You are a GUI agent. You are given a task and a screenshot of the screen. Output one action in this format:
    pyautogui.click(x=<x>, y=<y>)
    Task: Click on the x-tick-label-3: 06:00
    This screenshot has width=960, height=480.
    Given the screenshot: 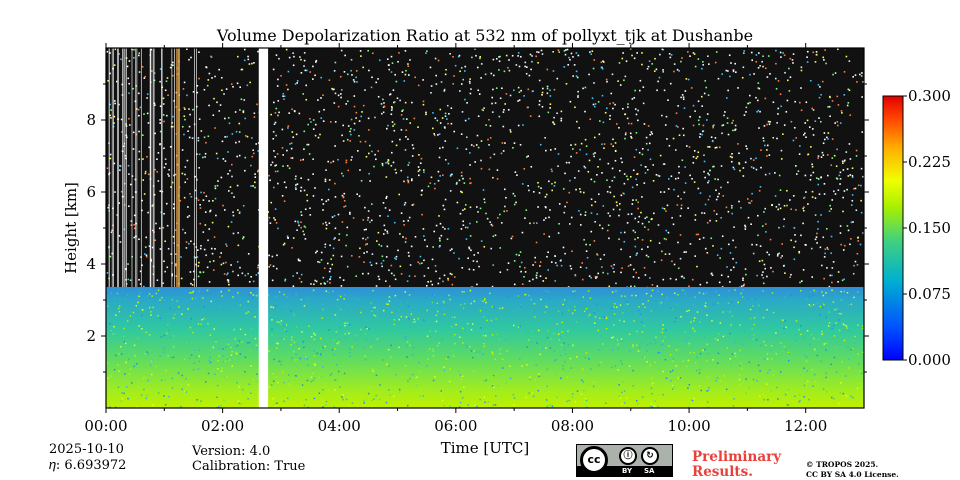 What is the action you would take?
    pyautogui.click(x=455, y=426)
    